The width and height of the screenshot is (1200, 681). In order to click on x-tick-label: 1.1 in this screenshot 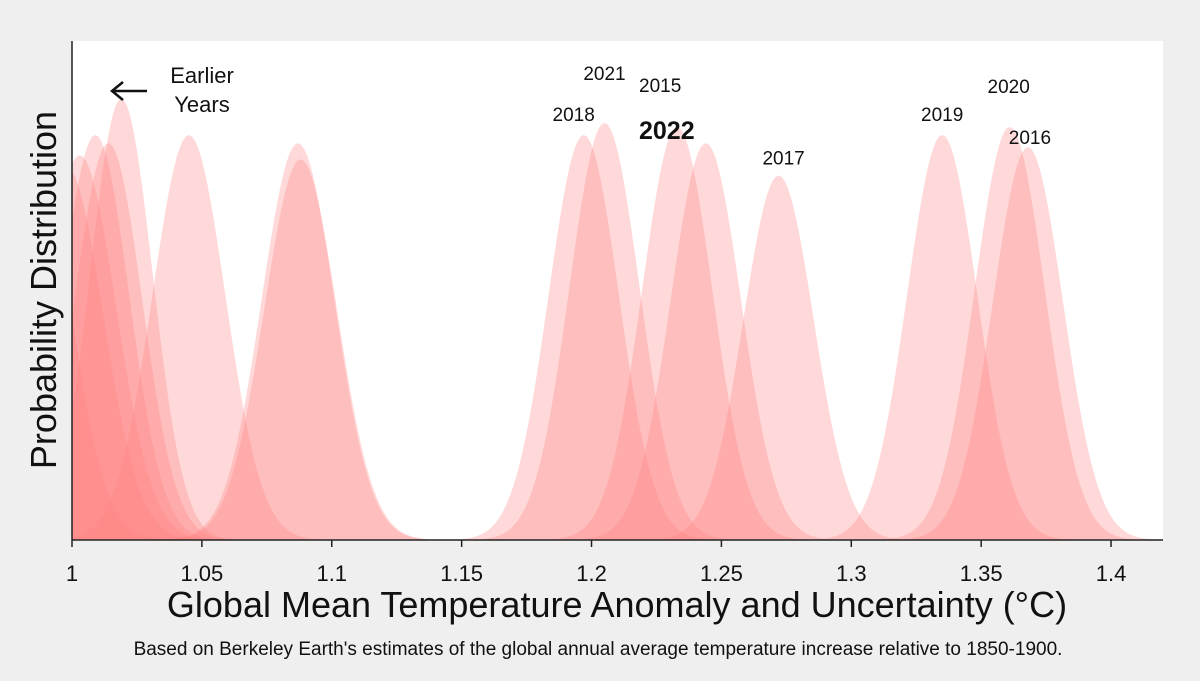, I will do `click(331, 573)`.